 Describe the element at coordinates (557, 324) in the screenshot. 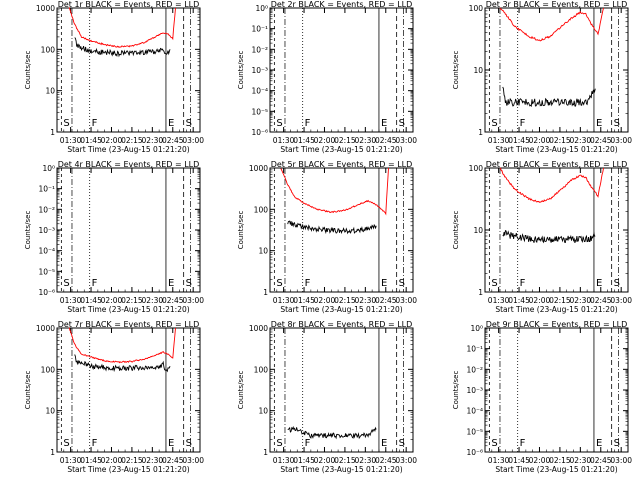

I see `chart-title: Det 9r BLACK = Events, RED = LLD` at that location.